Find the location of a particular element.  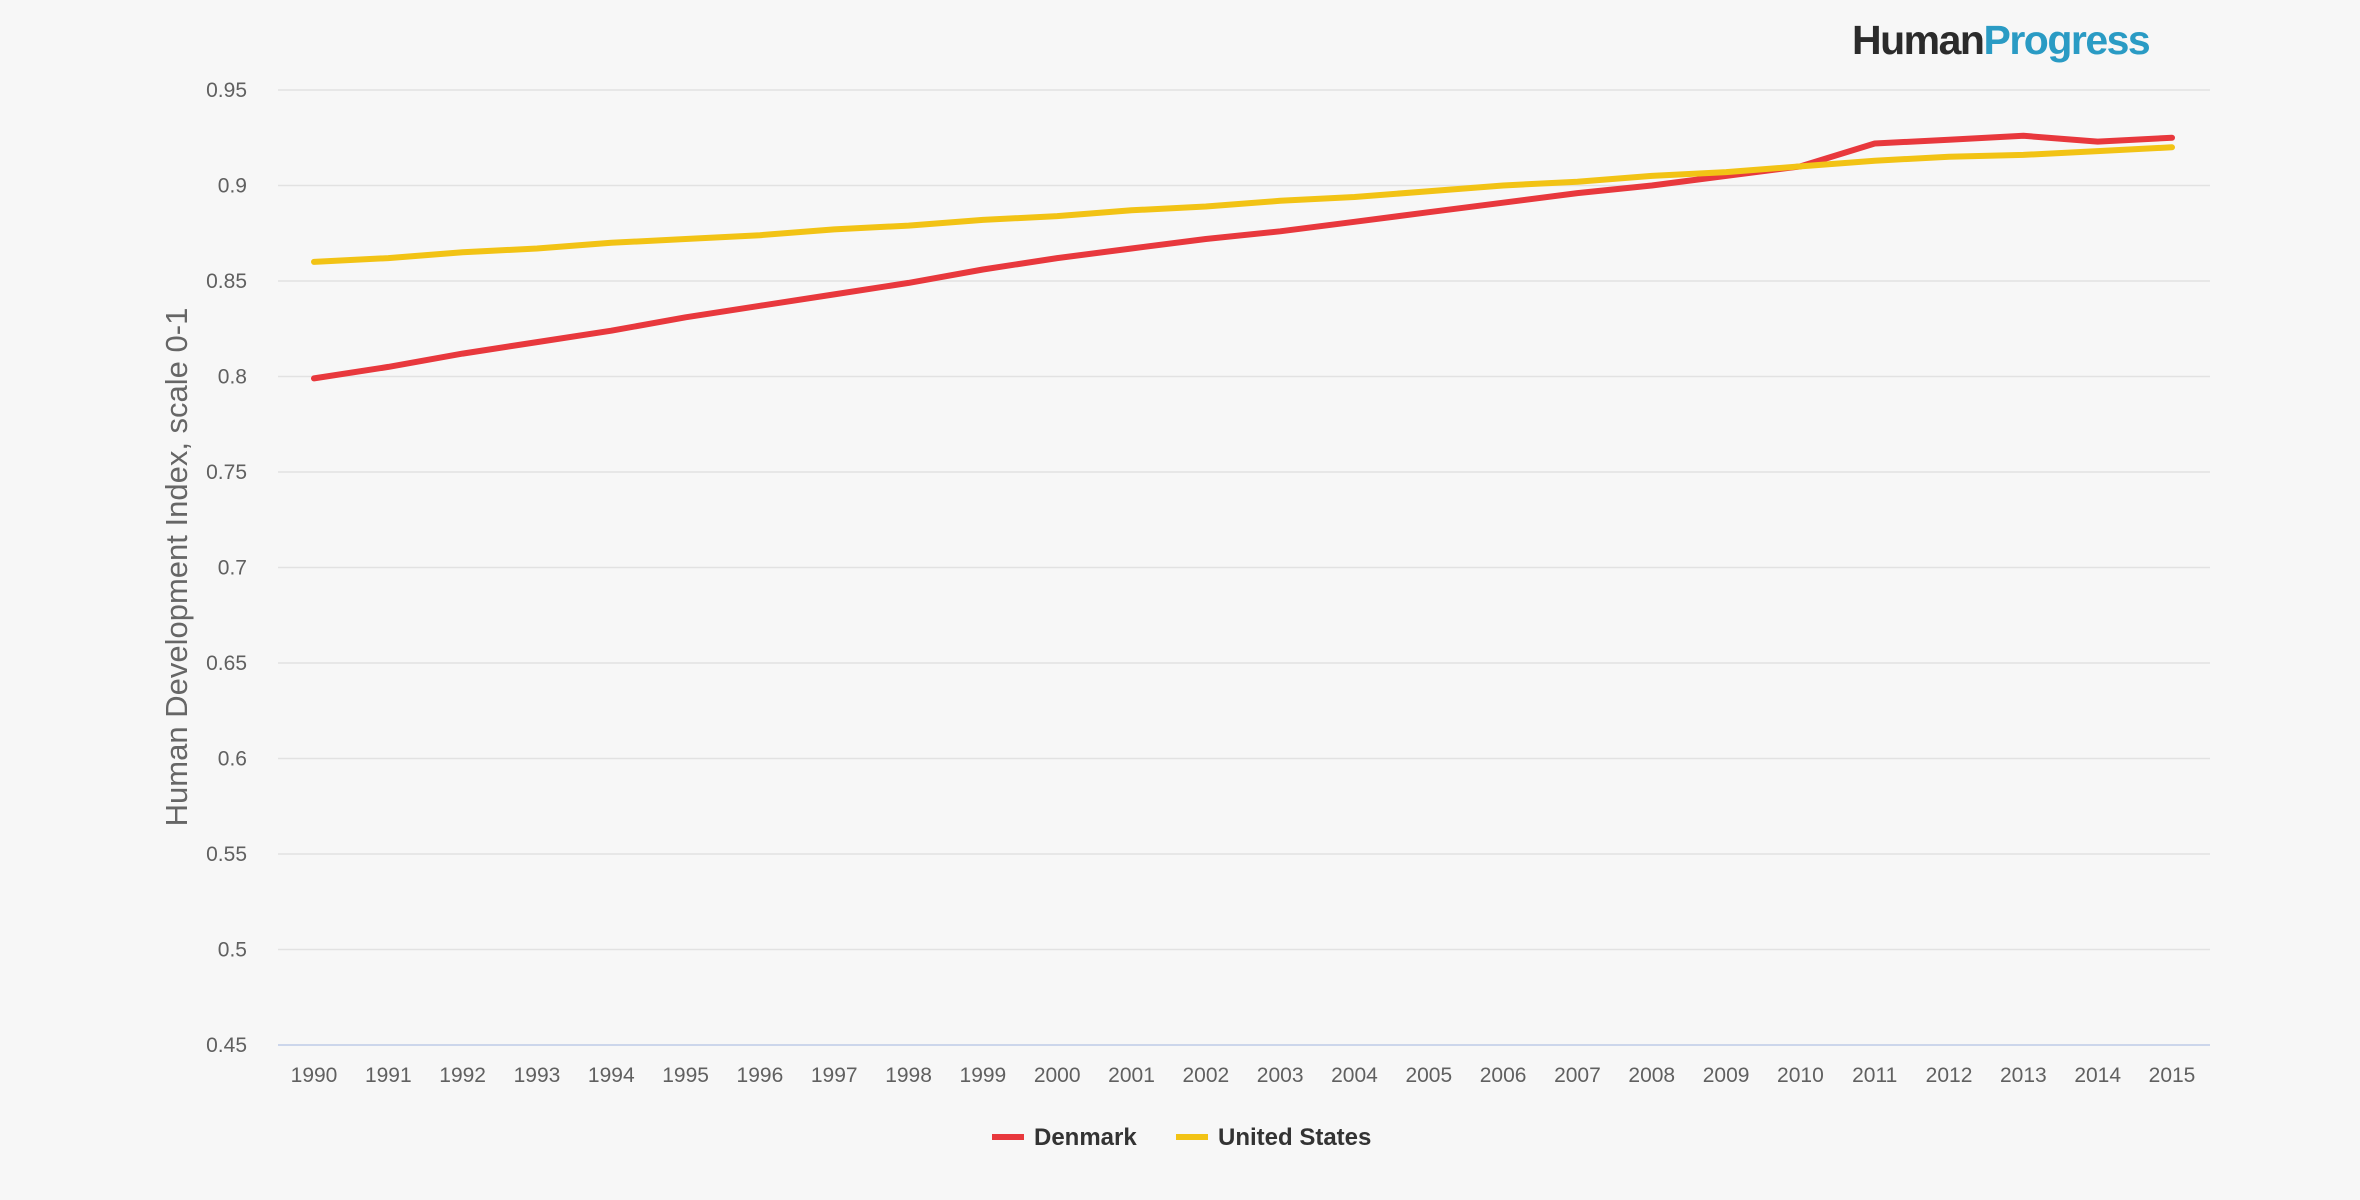

x-tick-label: 1992 is located at coordinates (462, 1075).